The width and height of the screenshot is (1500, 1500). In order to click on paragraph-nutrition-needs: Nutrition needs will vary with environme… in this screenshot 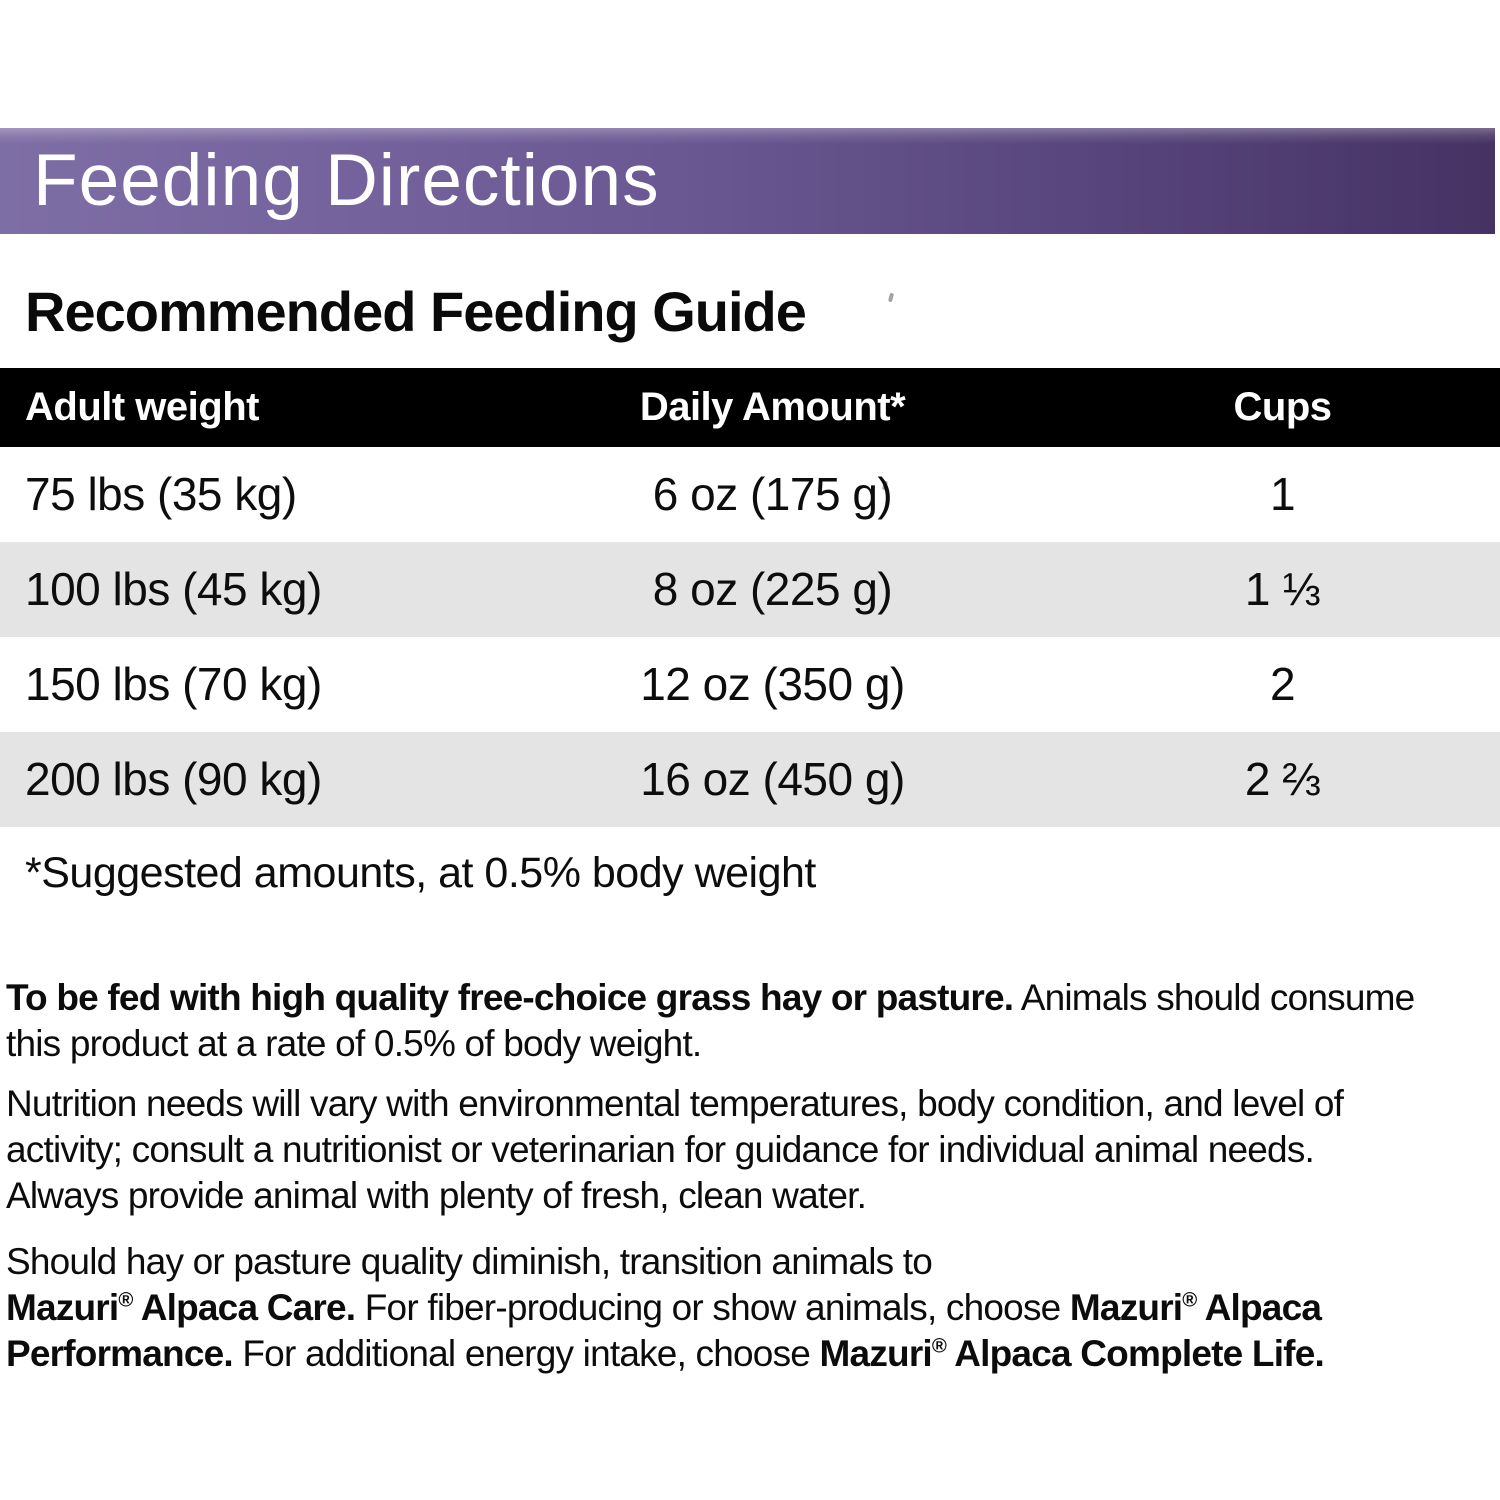, I will do `click(675, 1149)`.